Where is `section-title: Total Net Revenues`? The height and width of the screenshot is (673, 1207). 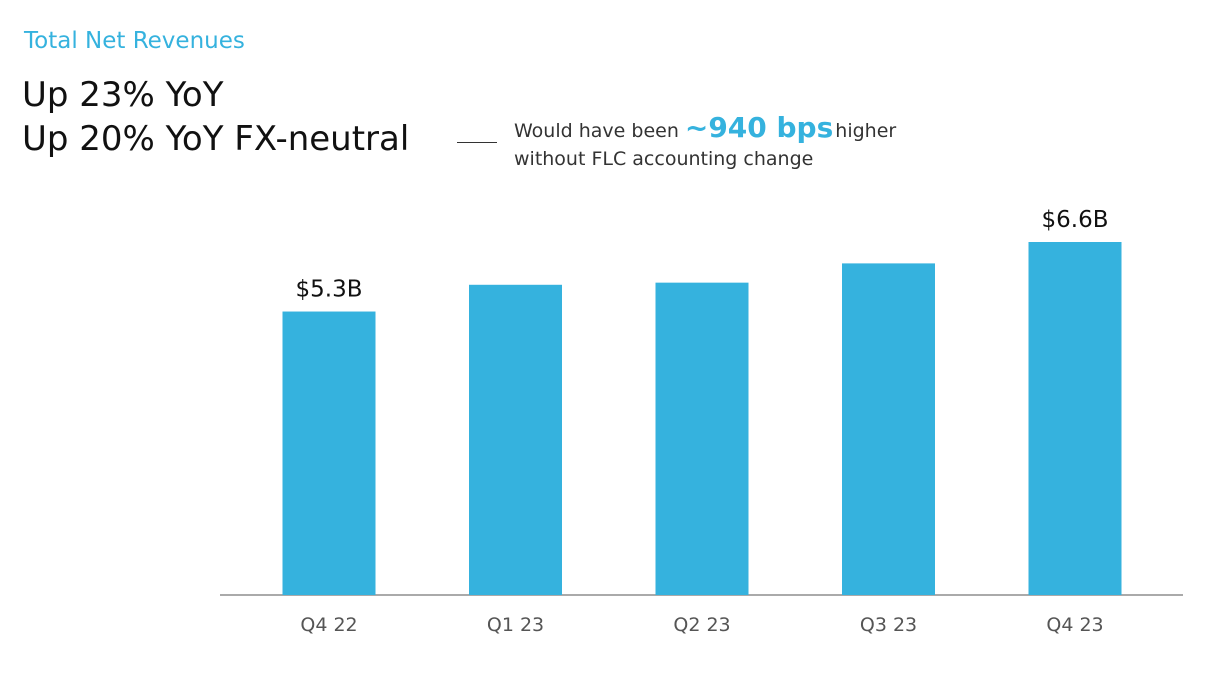
section-title: Total Net Revenues is located at coordinates (134, 41).